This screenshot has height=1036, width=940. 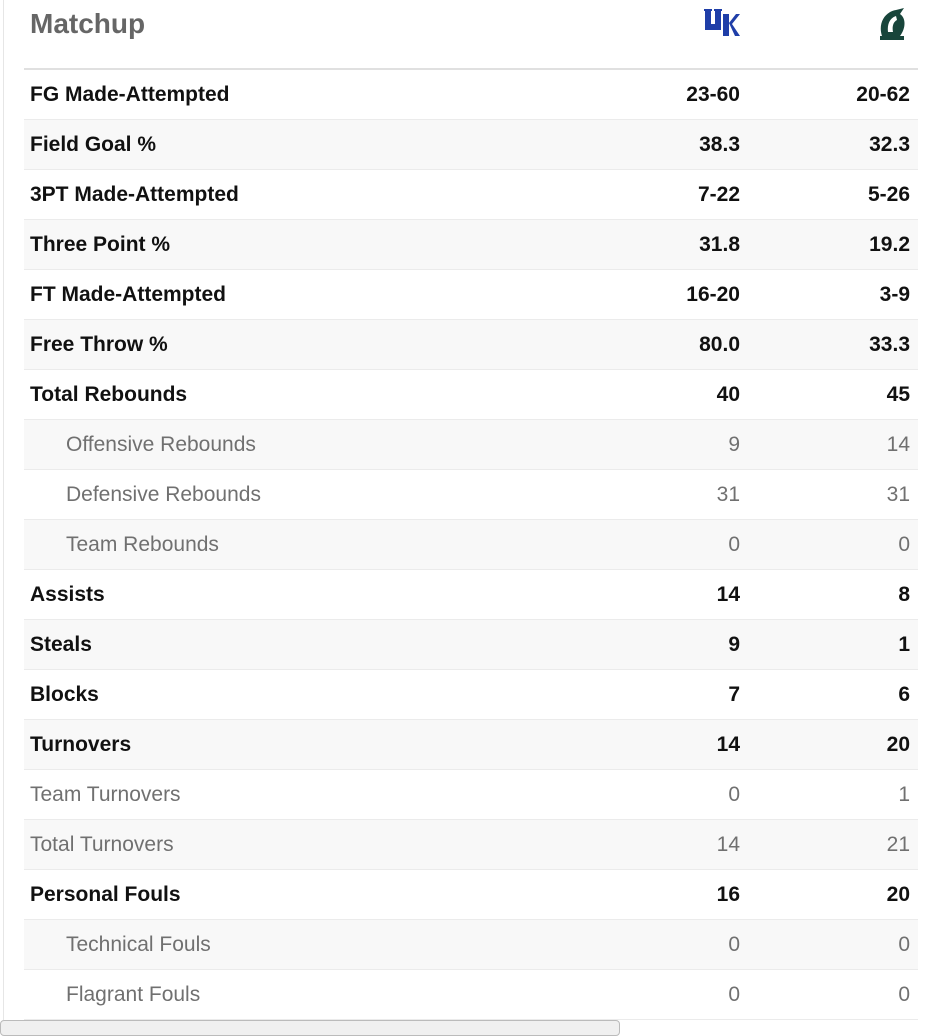 I want to click on header: Matchup, so click(x=471, y=35).